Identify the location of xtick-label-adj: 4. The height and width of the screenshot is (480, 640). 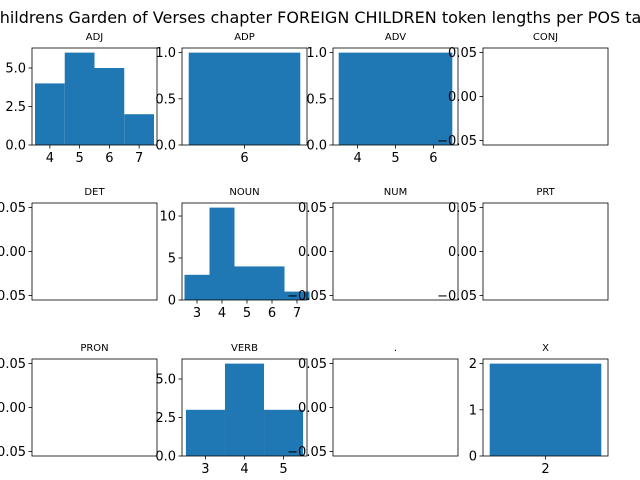
(50, 158).